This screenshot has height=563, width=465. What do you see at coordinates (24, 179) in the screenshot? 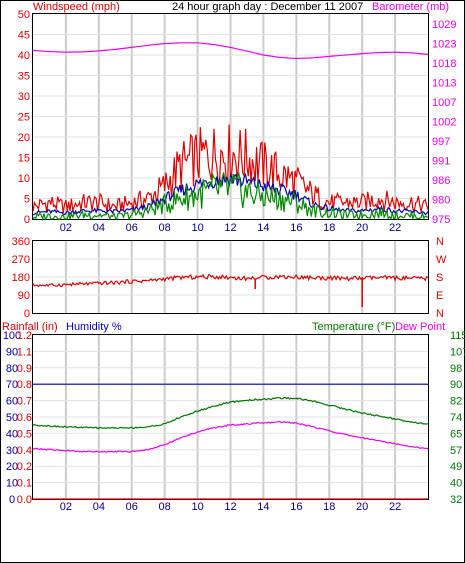
I see `wind-tick-label: 10` at bounding box center [24, 179].